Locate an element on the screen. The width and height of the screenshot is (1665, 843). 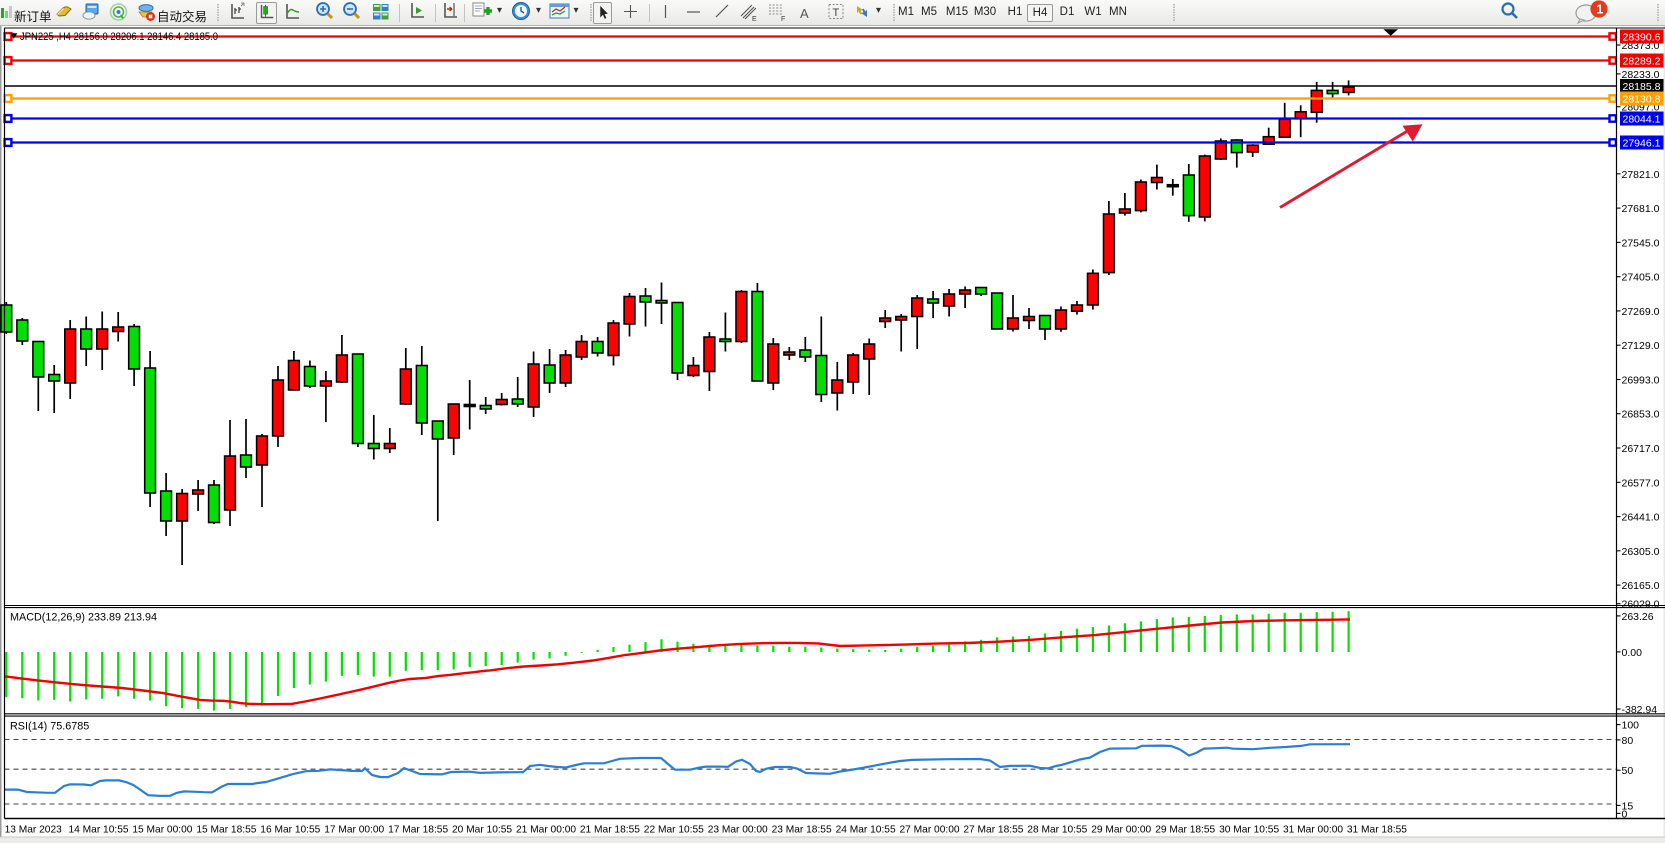
svg-text: 23 Mar 18:55 is located at coordinates (802, 830).